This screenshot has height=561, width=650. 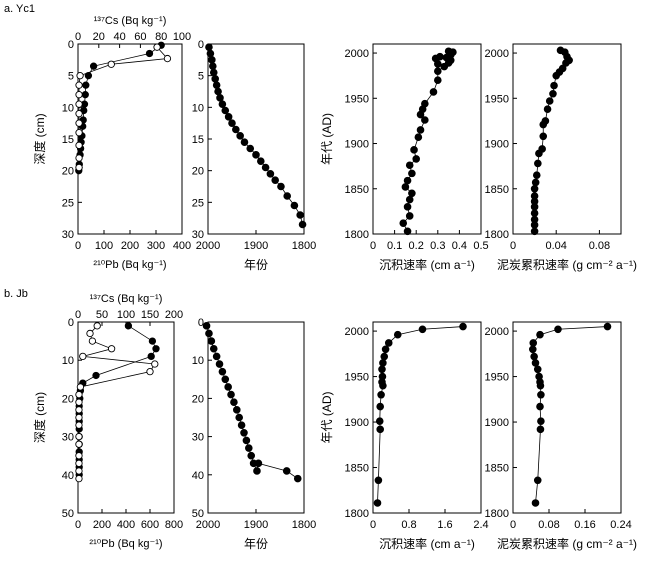 What do you see at coordinates (68, 476) in the screenshot?
I see `y-tick-label: 40` at bounding box center [68, 476].